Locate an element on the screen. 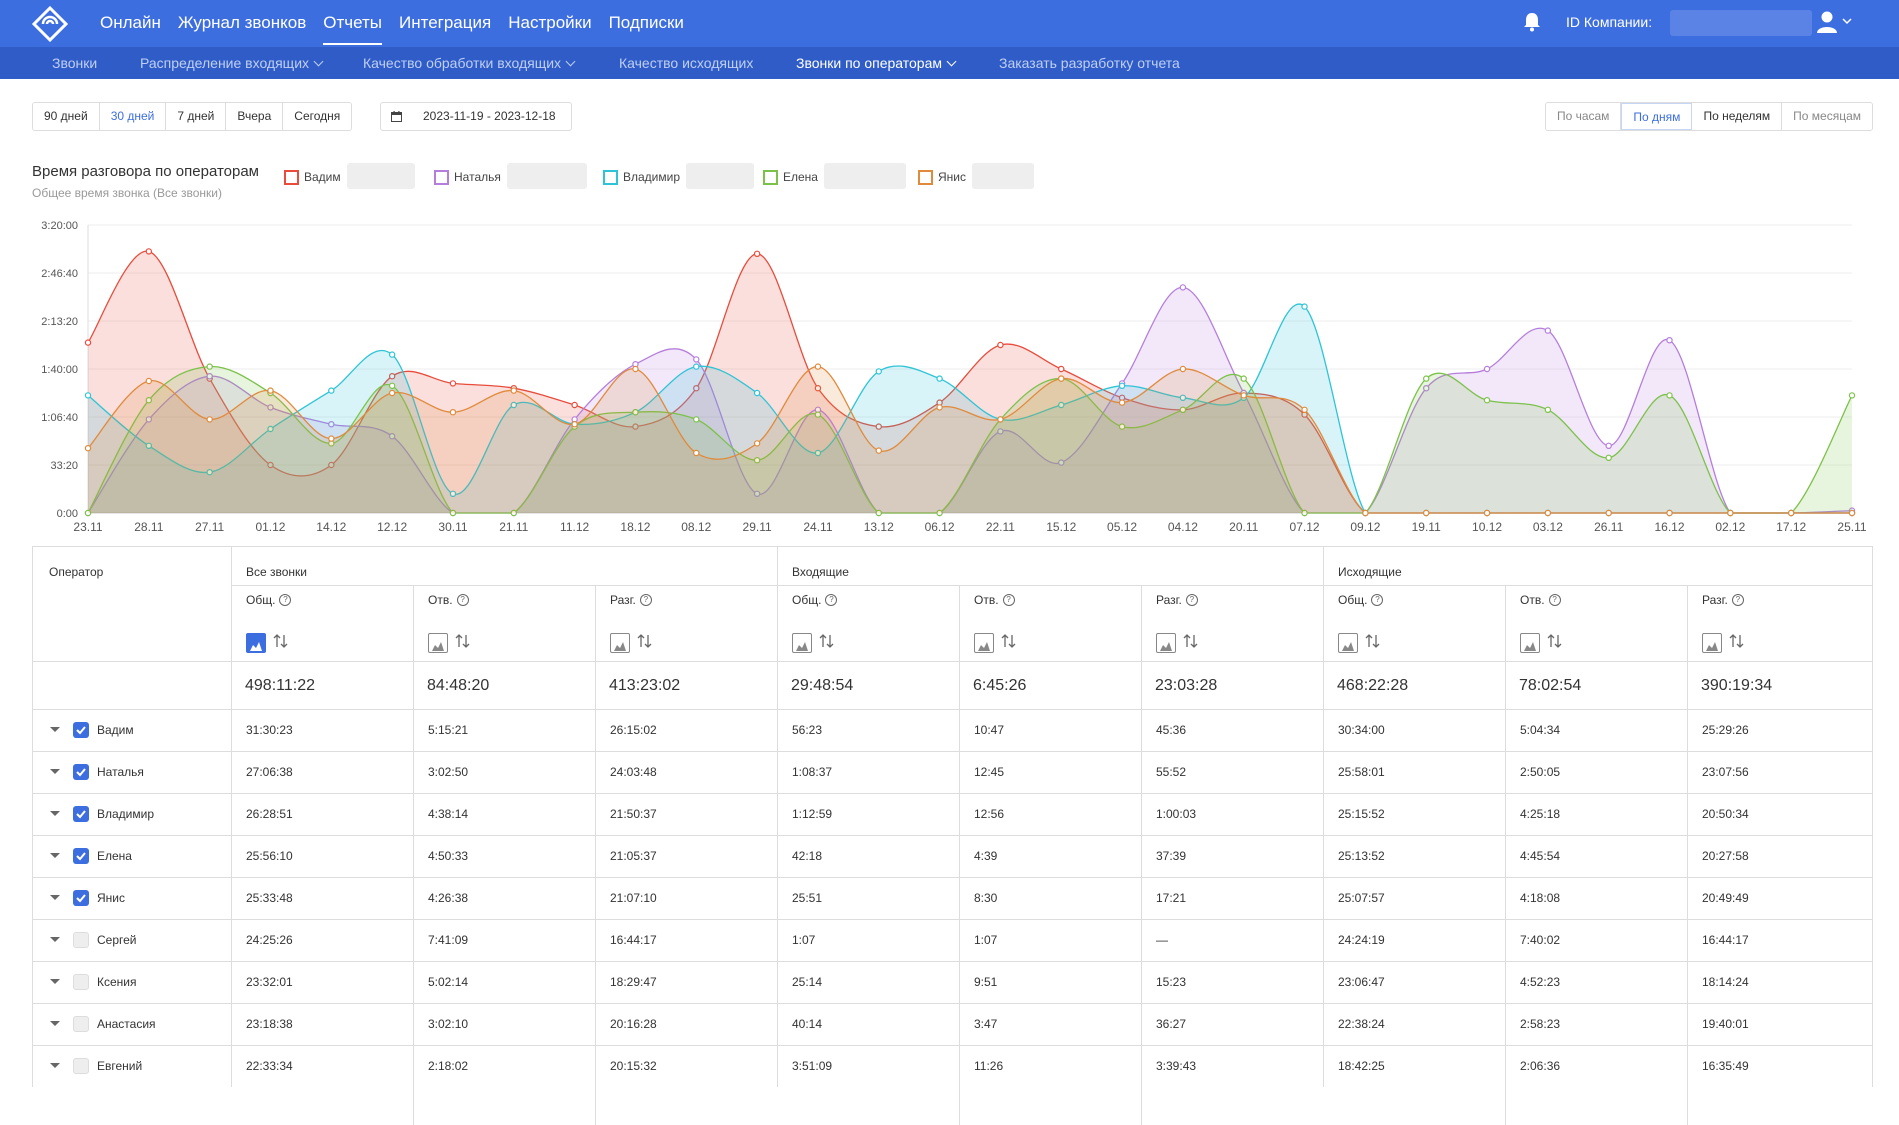 The height and width of the screenshot is (1125, 1899). date-range-picker: 2023-11-19 - 2023-12-18 is located at coordinates (476, 116).